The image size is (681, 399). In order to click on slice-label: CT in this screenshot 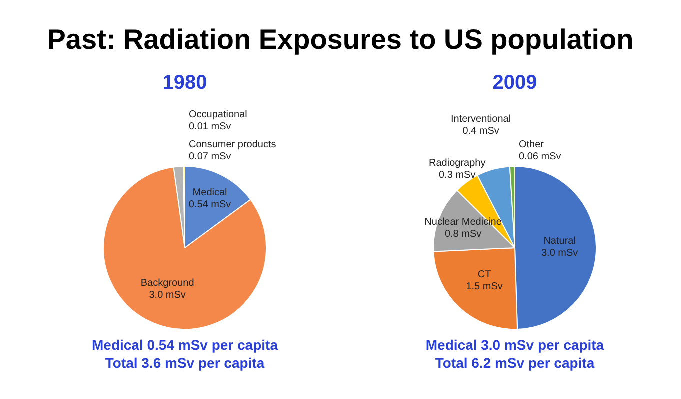, I will do `click(485, 275)`.